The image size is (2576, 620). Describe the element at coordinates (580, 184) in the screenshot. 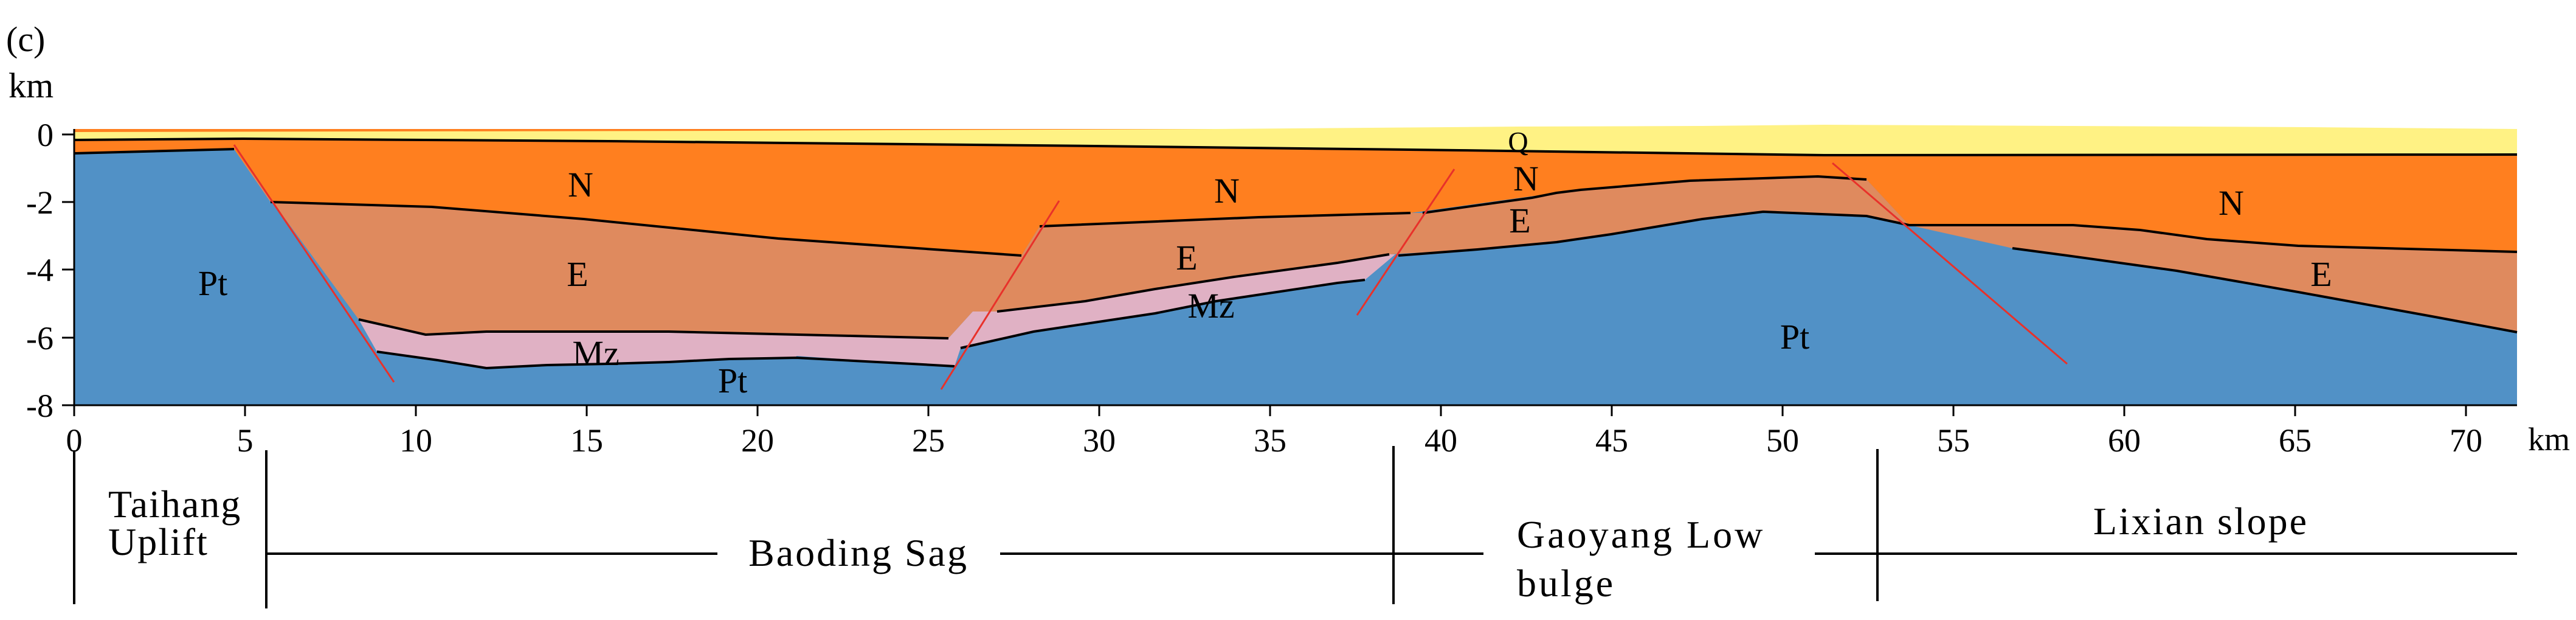

I see `label-n-left: N` at that location.